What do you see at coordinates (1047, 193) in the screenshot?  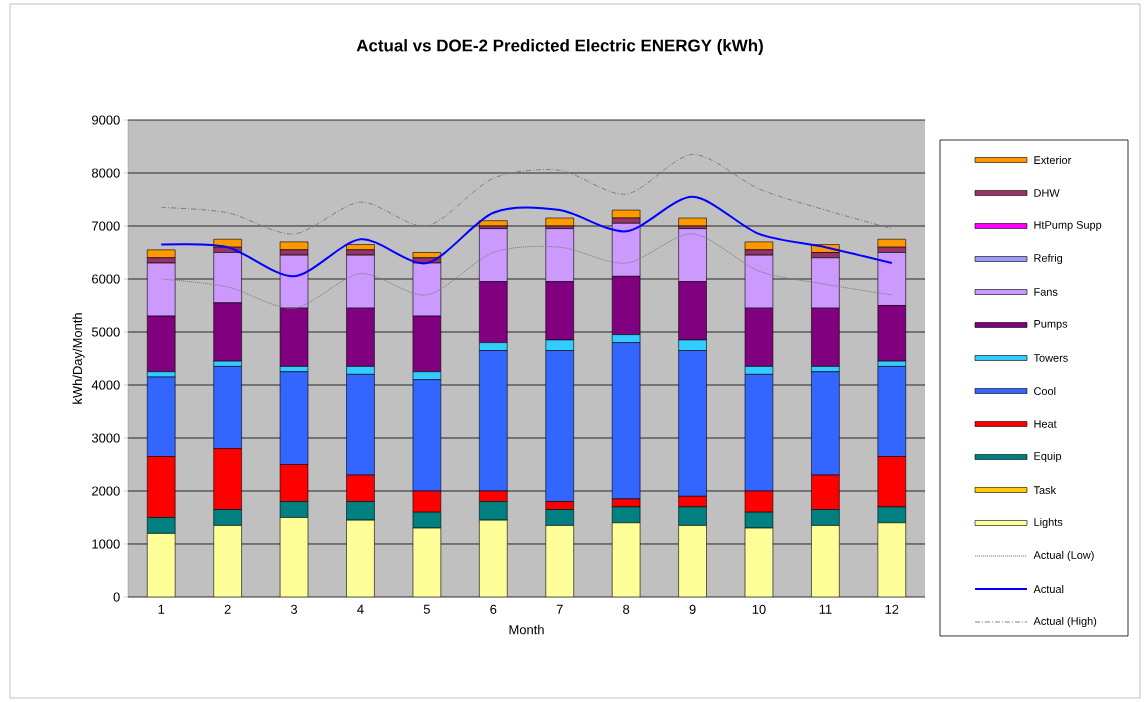 I see `legend-label: DHW` at bounding box center [1047, 193].